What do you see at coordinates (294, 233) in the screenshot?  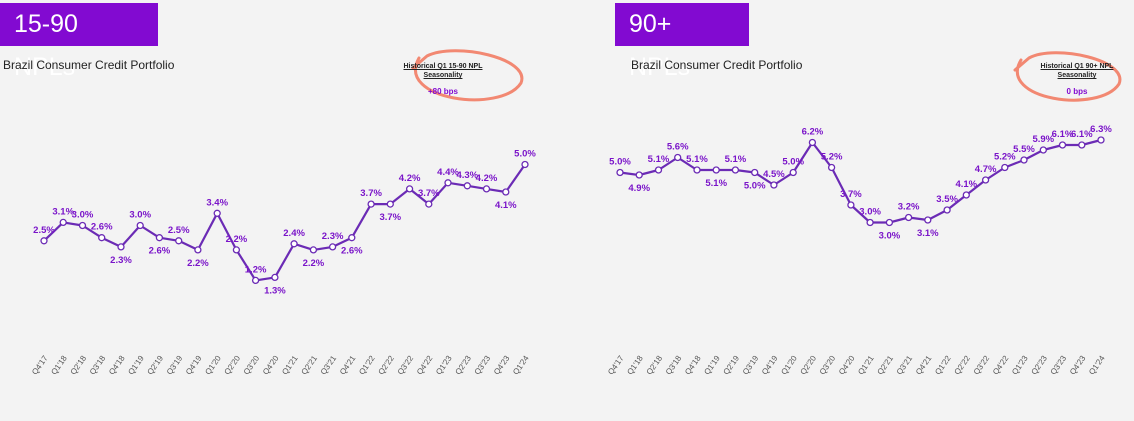 I see `data-label: 2.4%` at bounding box center [294, 233].